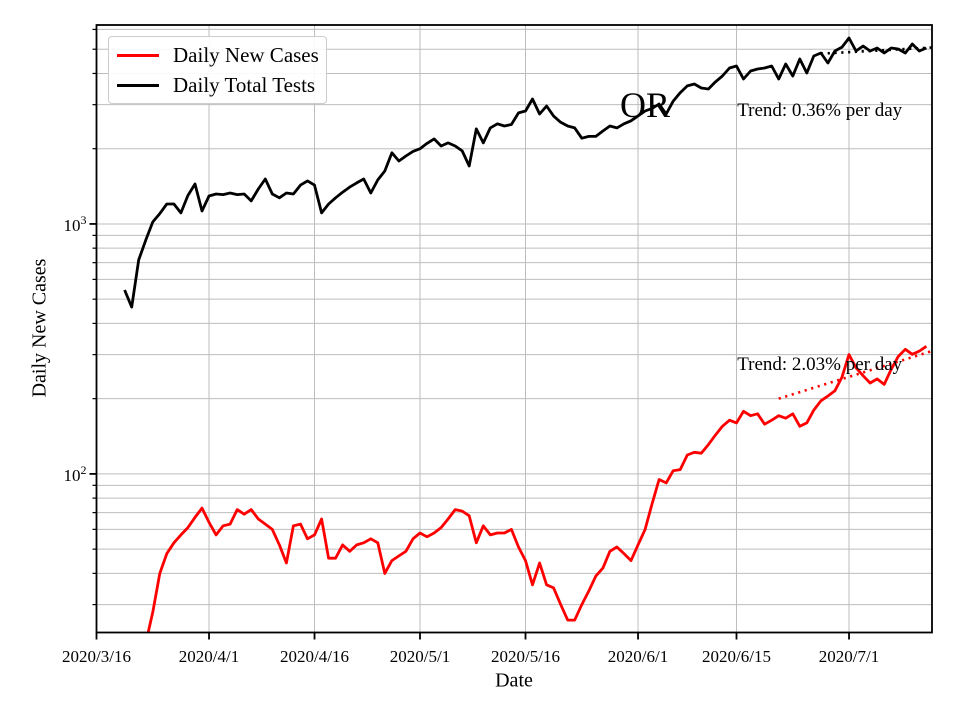 This screenshot has height=720, width=960. What do you see at coordinates (645, 104) in the screenshot?
I see `state-annotation: OR` at bounding box center [645, 104].